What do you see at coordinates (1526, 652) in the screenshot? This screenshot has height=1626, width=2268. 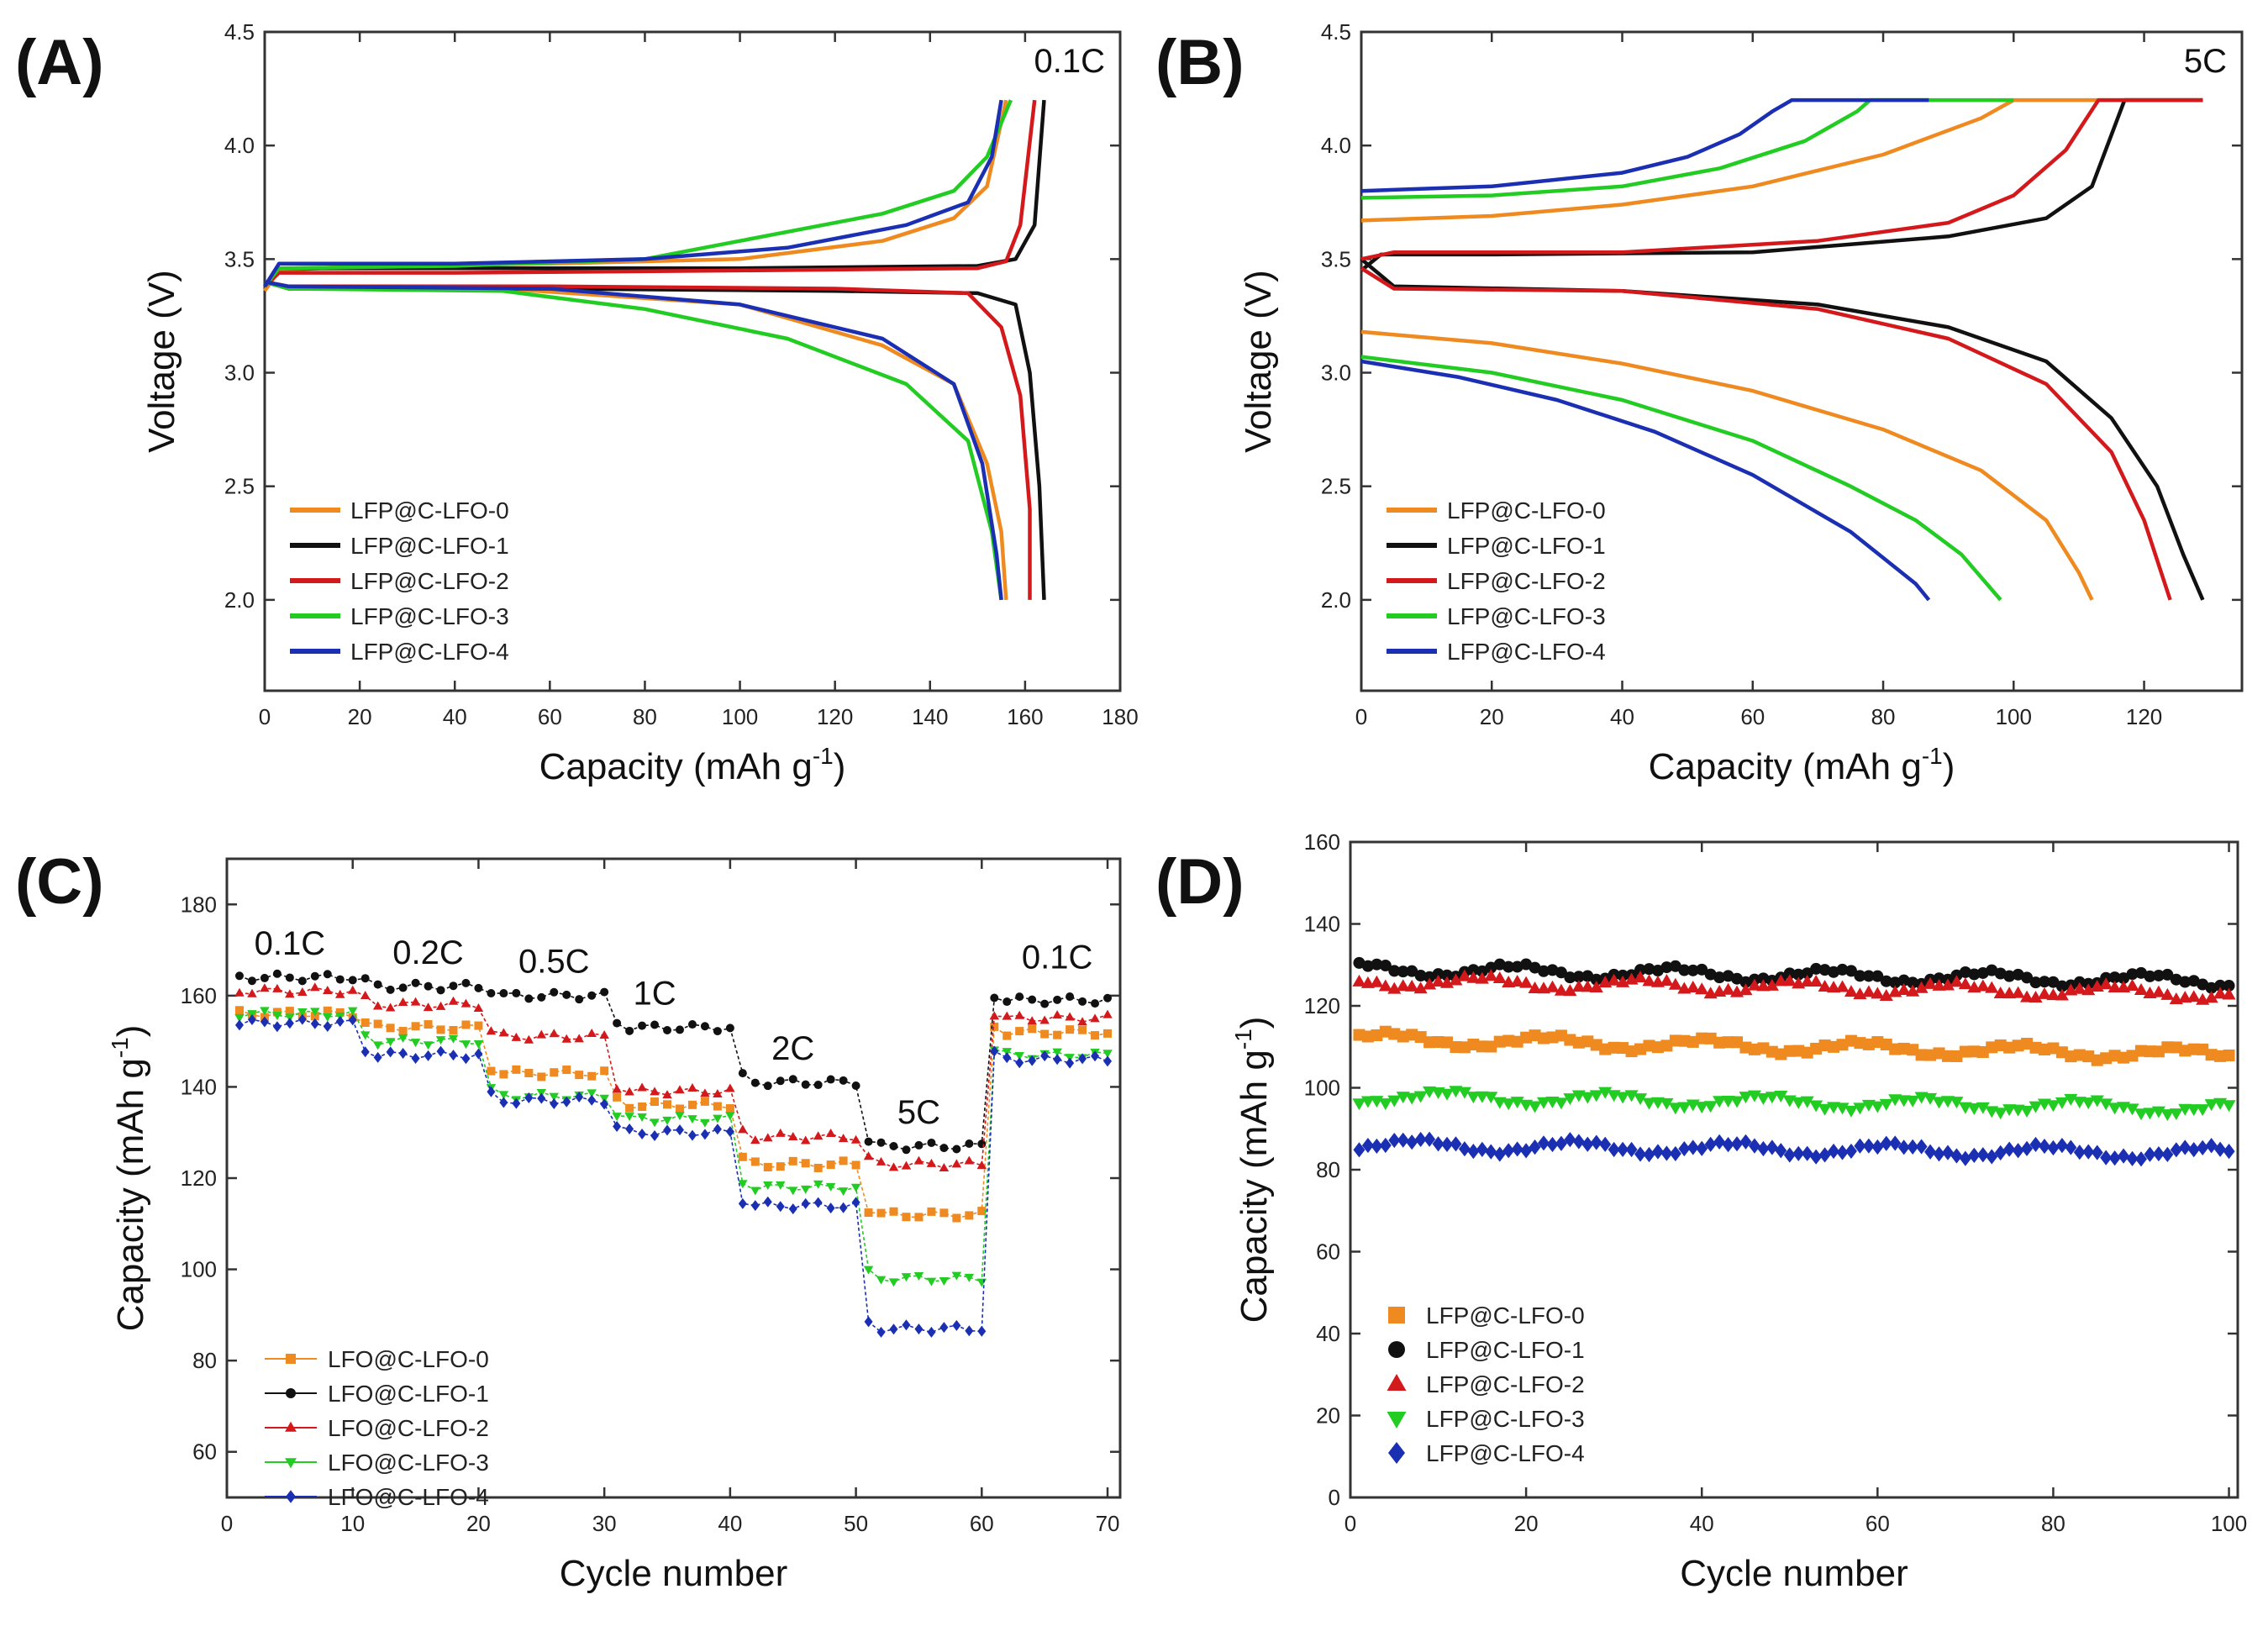 I see `legend-label: LFP@C-LFO-4` at bounding box center [1526, 652].